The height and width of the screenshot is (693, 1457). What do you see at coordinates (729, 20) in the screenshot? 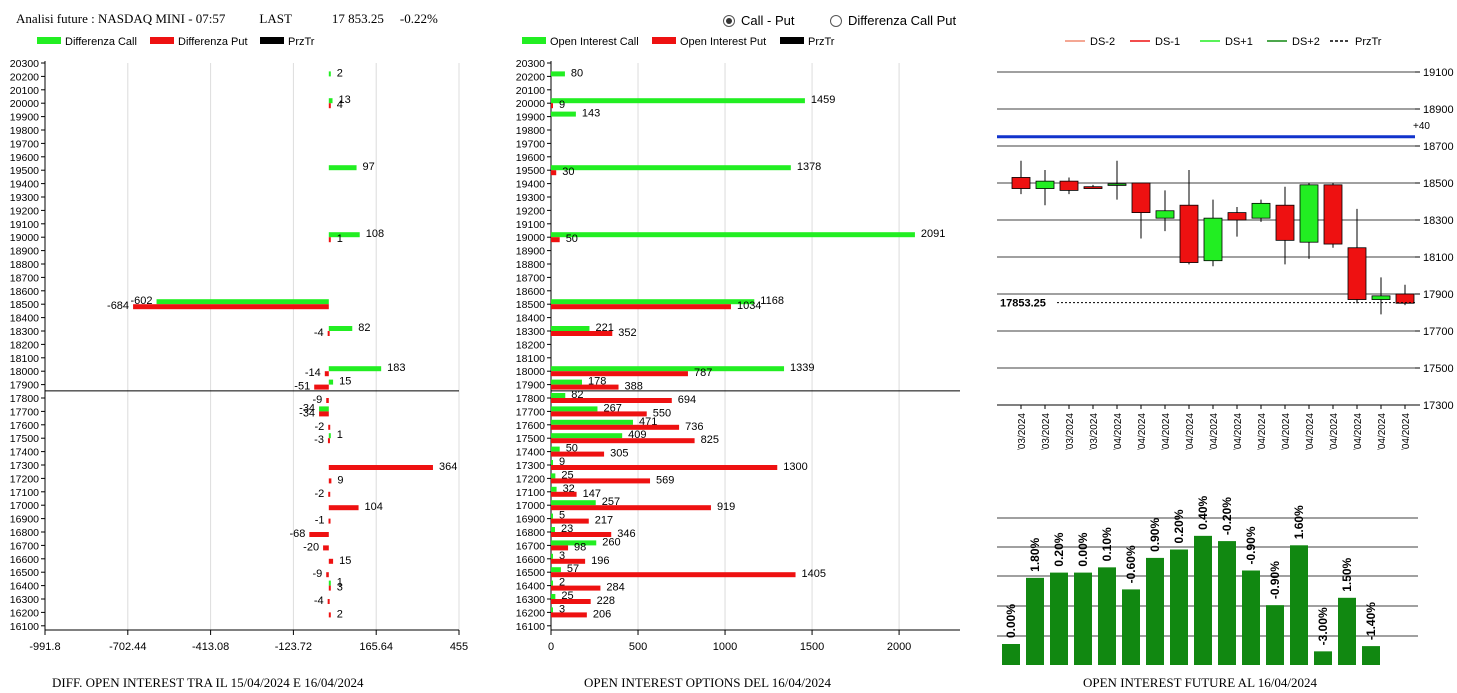
I see `radio-on-icon` at bounding box center [729, 20].